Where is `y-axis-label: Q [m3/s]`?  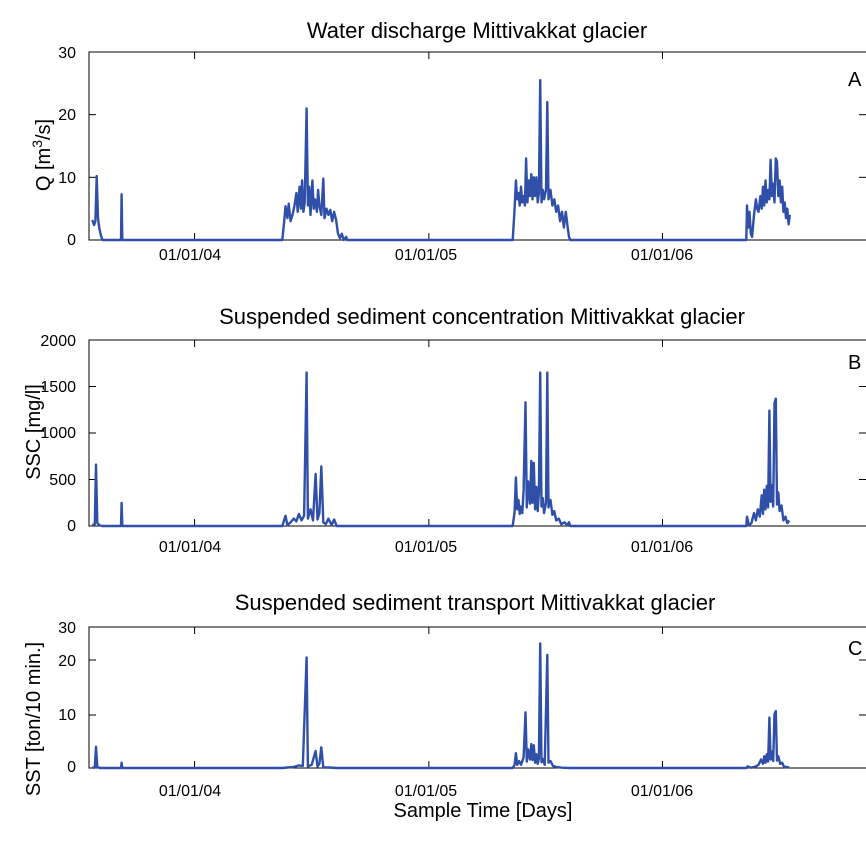
y-axis-label: Q [m3/s] is located at coordinates (42, 155).